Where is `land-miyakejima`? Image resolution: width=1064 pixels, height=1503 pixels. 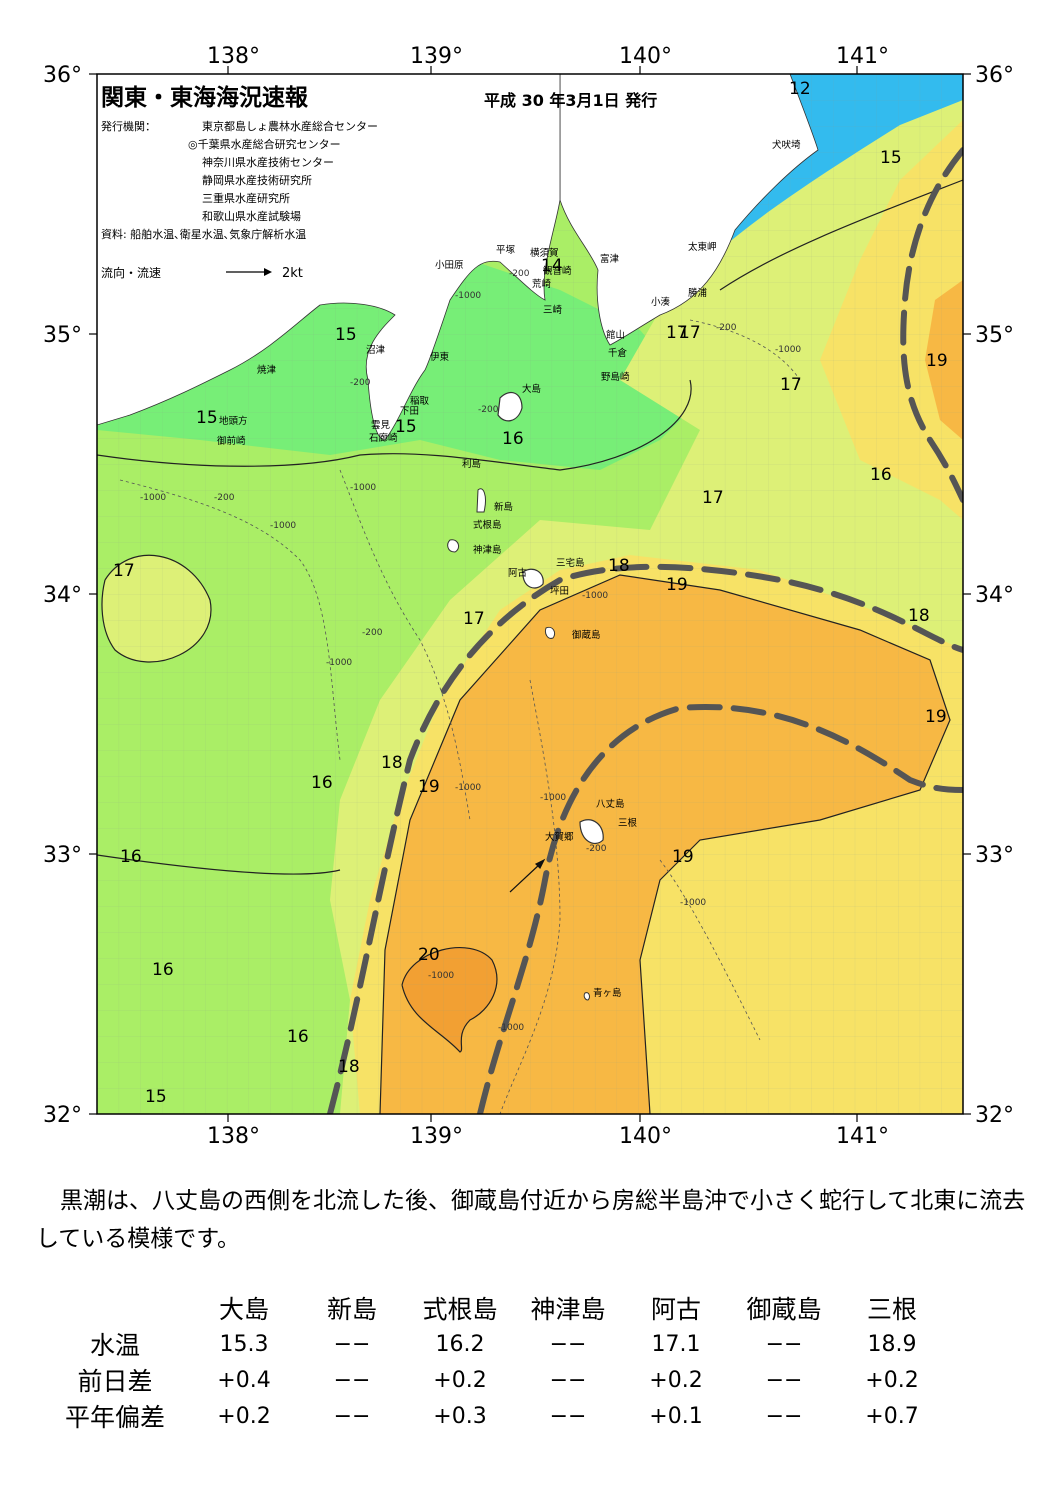 land-miyakejima is located at coordinates (533, 578).